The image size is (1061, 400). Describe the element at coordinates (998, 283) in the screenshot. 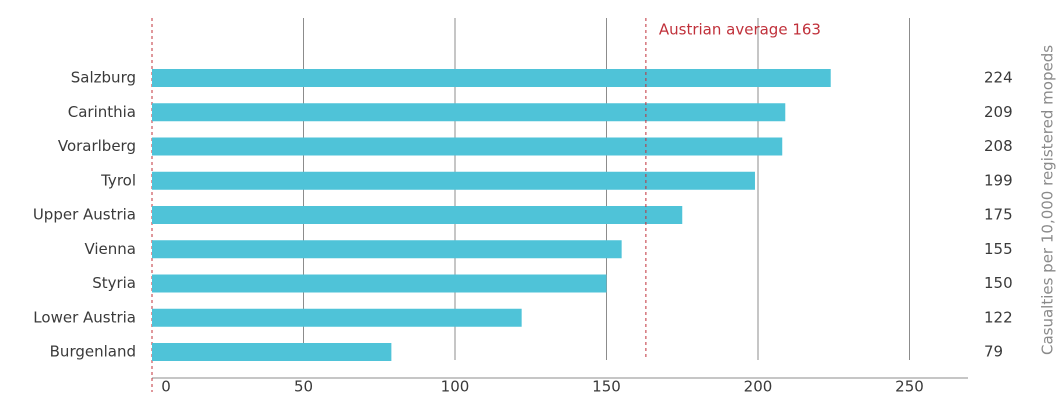

I see `value-label: 150` at that location.